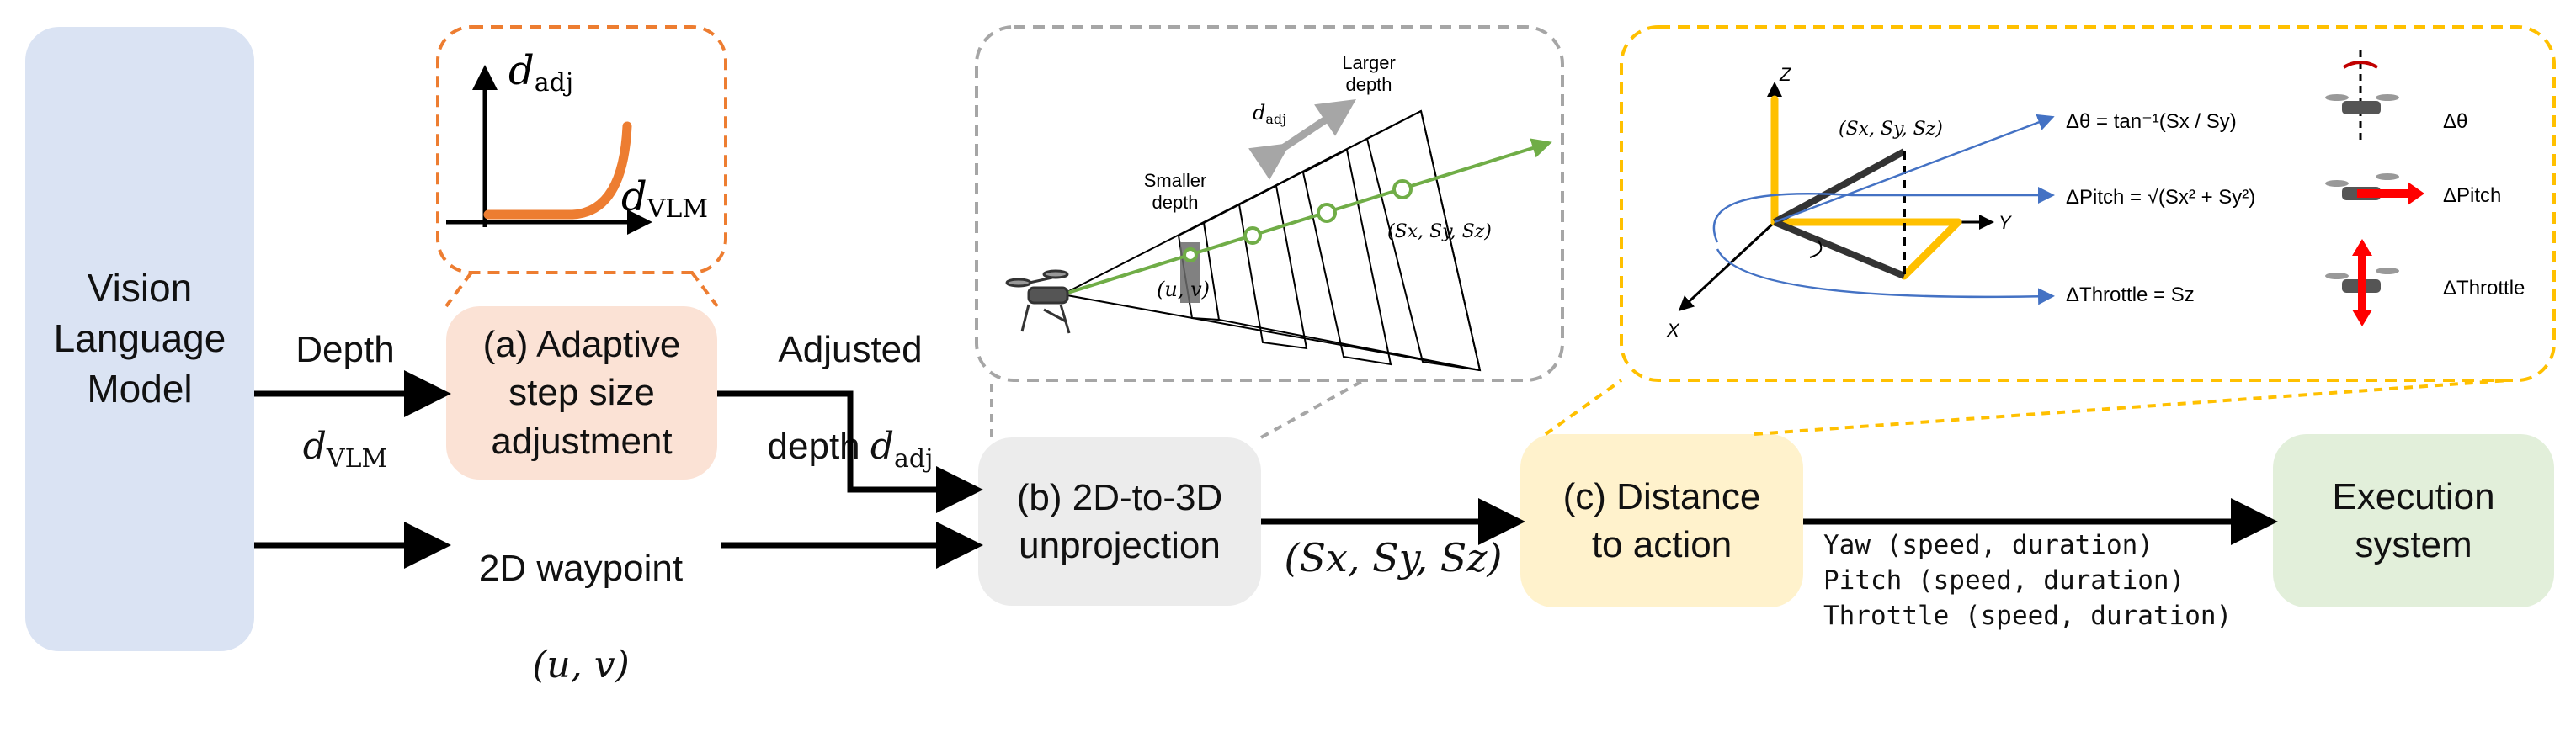 The image size is (2576, 737). I want to click on action-throttle-label: ΔThrottle, so click(2484, 288).